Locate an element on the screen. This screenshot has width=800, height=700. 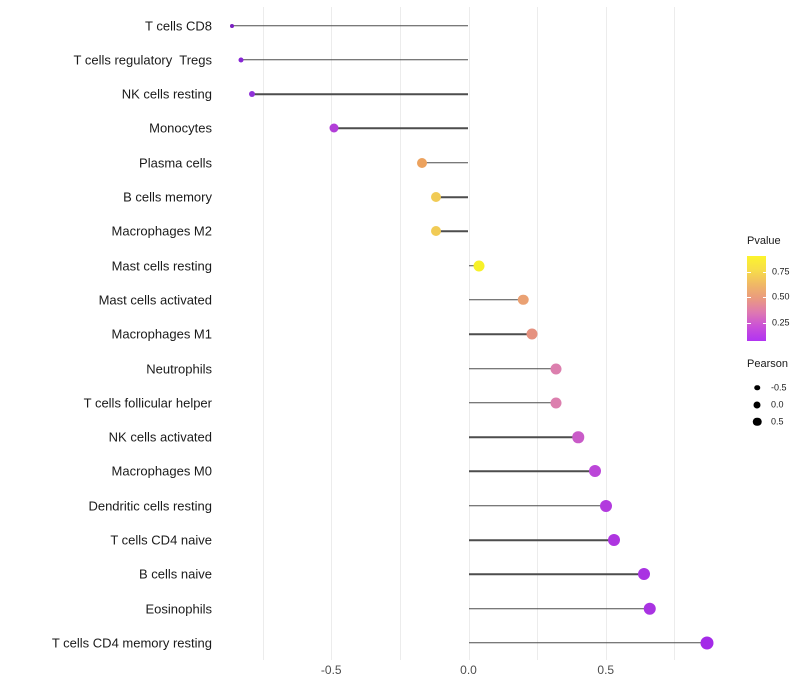
row-label: T cells CD8 is located at coordinates (178, 25).